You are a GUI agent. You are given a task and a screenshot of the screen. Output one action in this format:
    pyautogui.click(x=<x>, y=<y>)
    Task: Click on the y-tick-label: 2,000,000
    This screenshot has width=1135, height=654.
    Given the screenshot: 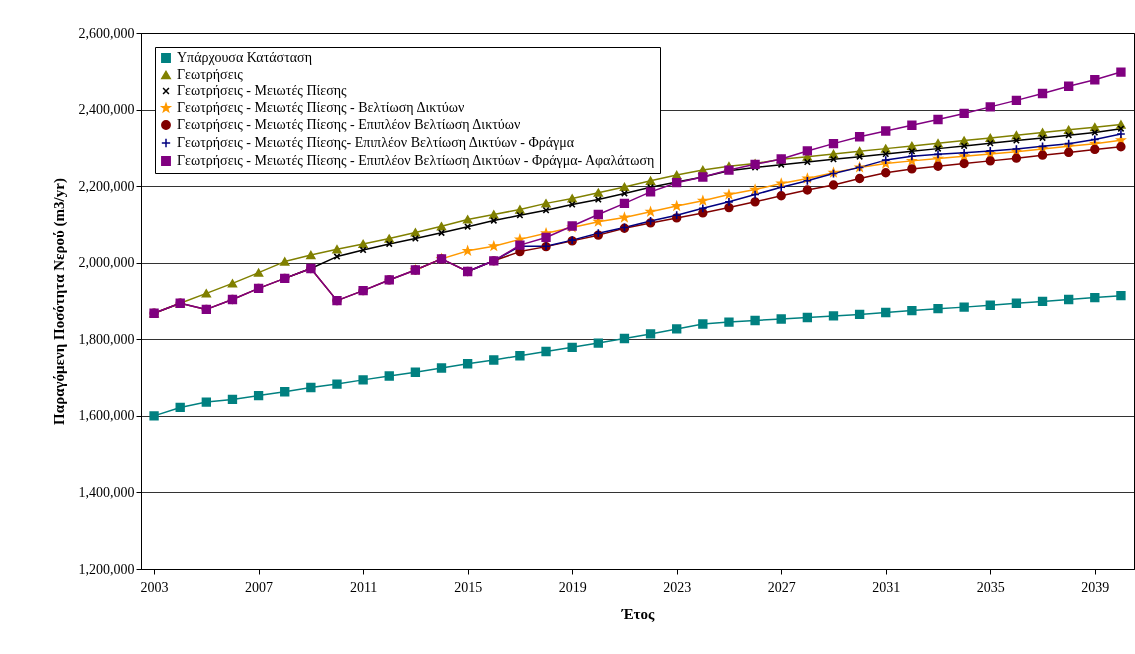 What is the action you would take?
    pyautogui.click(x=106, y=263)
    